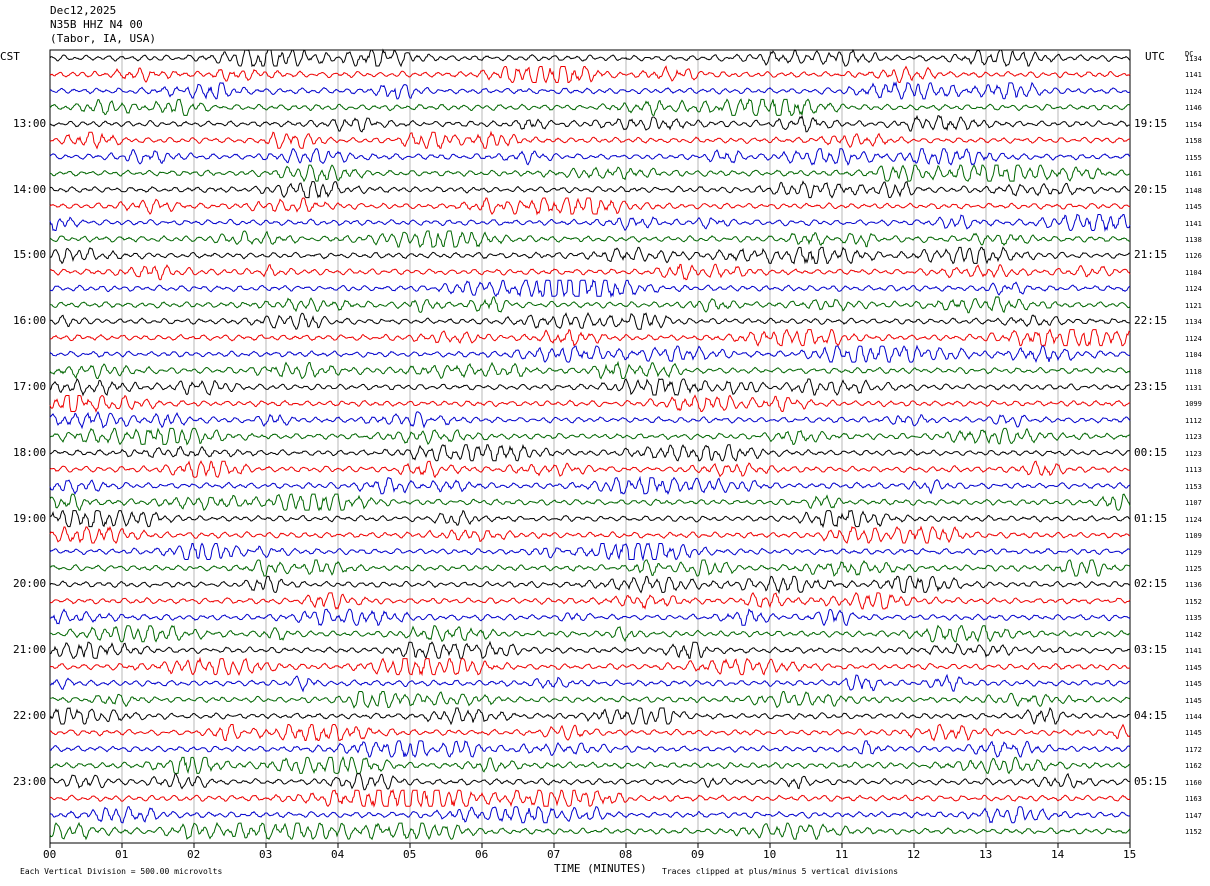 The height and width of the screenshot is (886, 1210). What do you see at coordinates (1193, 371) in the screenshot?
I see `dc-offset-label: 1118` at bounding box center [1193, 371].